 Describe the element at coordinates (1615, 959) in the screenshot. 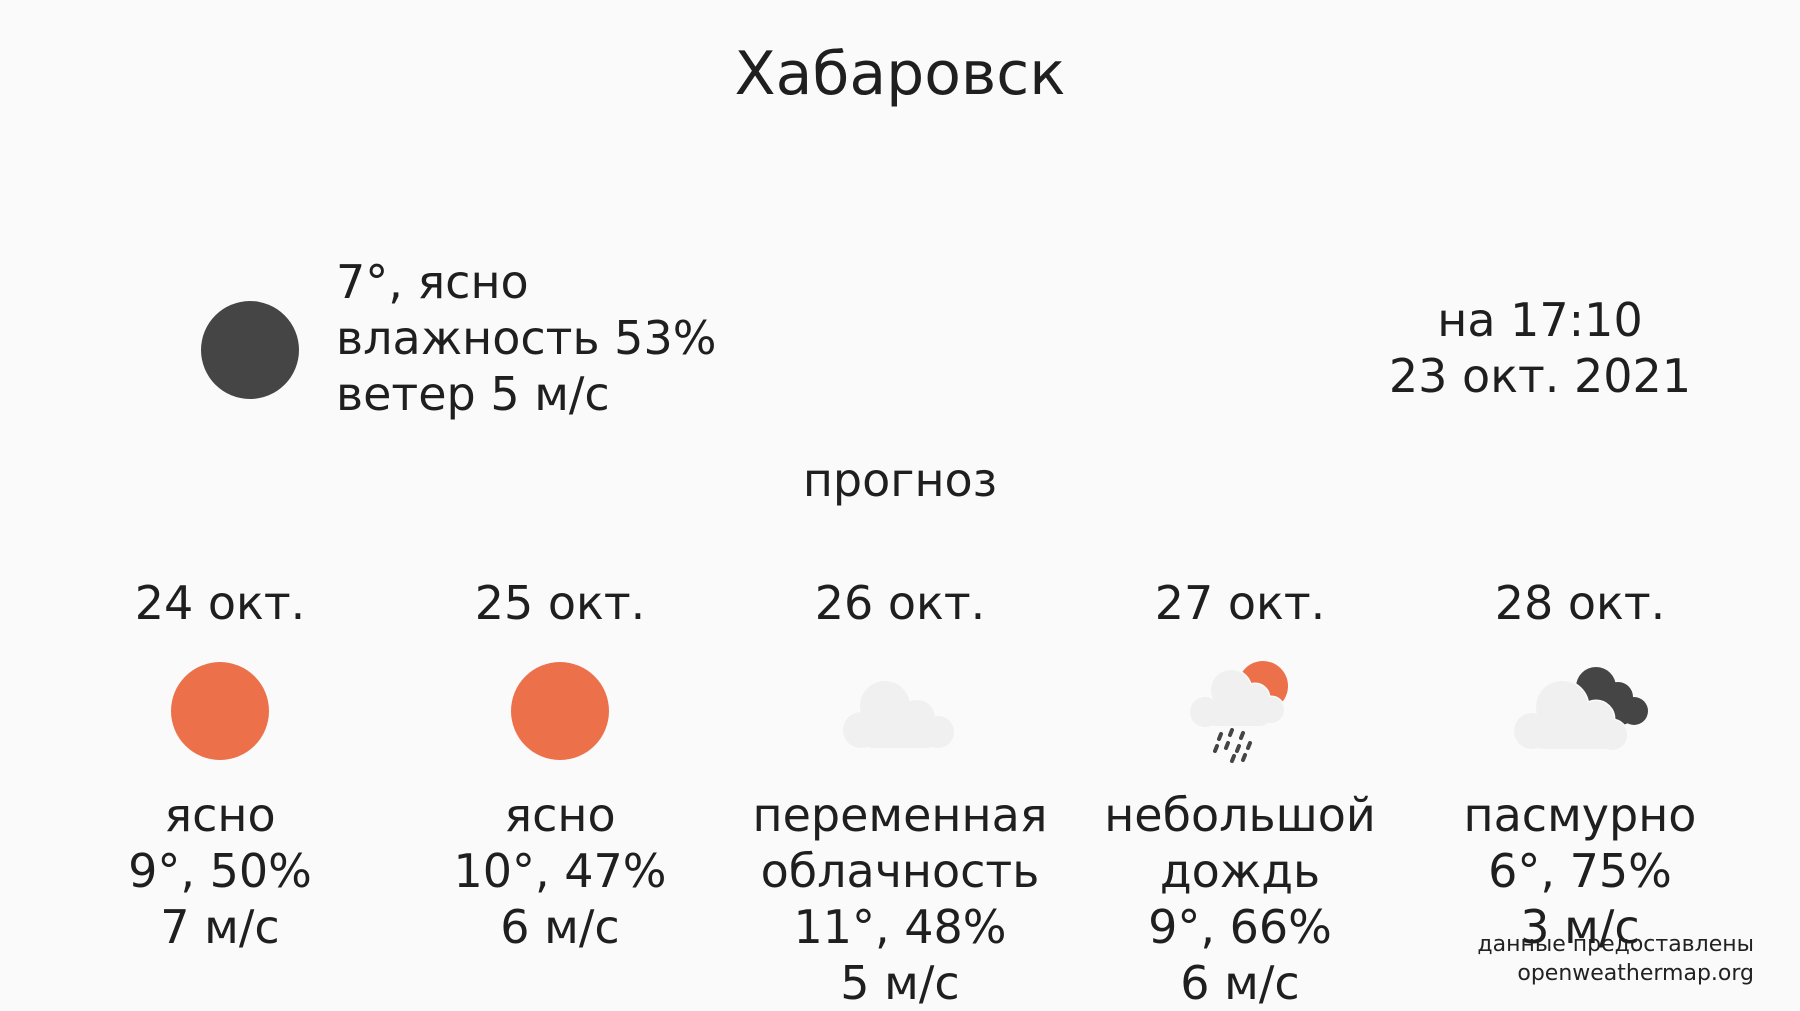

I see `data-credit: данные предоставлены openweathermap.org` at that location.